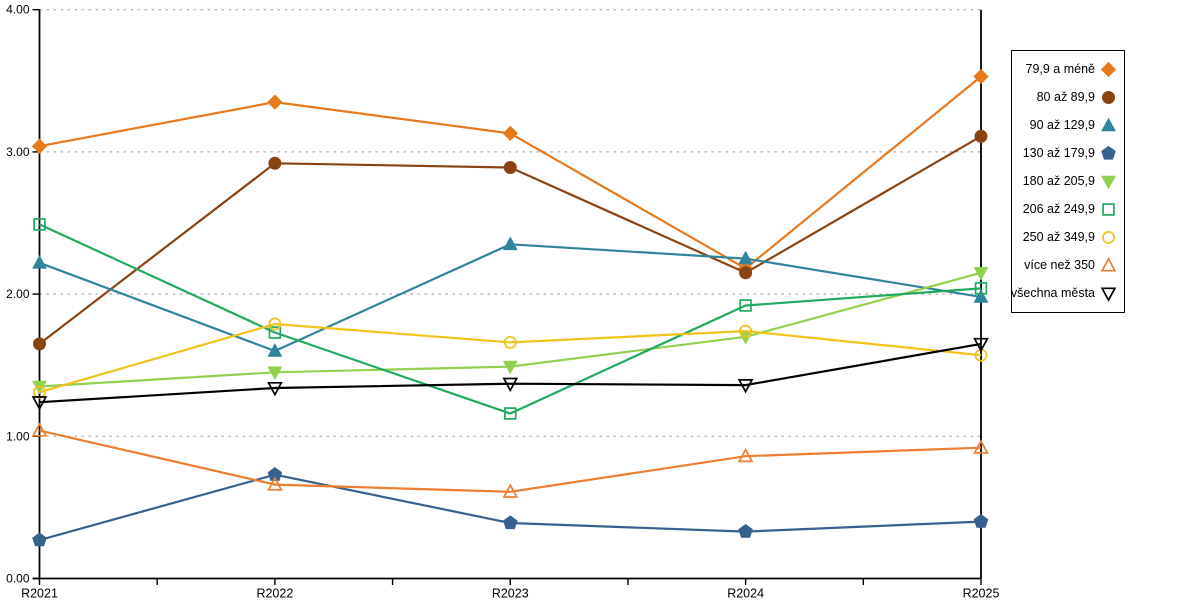  Describe the element at coordinates (274, 593) in the screenshot. I see `x-axis-label: R2022` at that location.